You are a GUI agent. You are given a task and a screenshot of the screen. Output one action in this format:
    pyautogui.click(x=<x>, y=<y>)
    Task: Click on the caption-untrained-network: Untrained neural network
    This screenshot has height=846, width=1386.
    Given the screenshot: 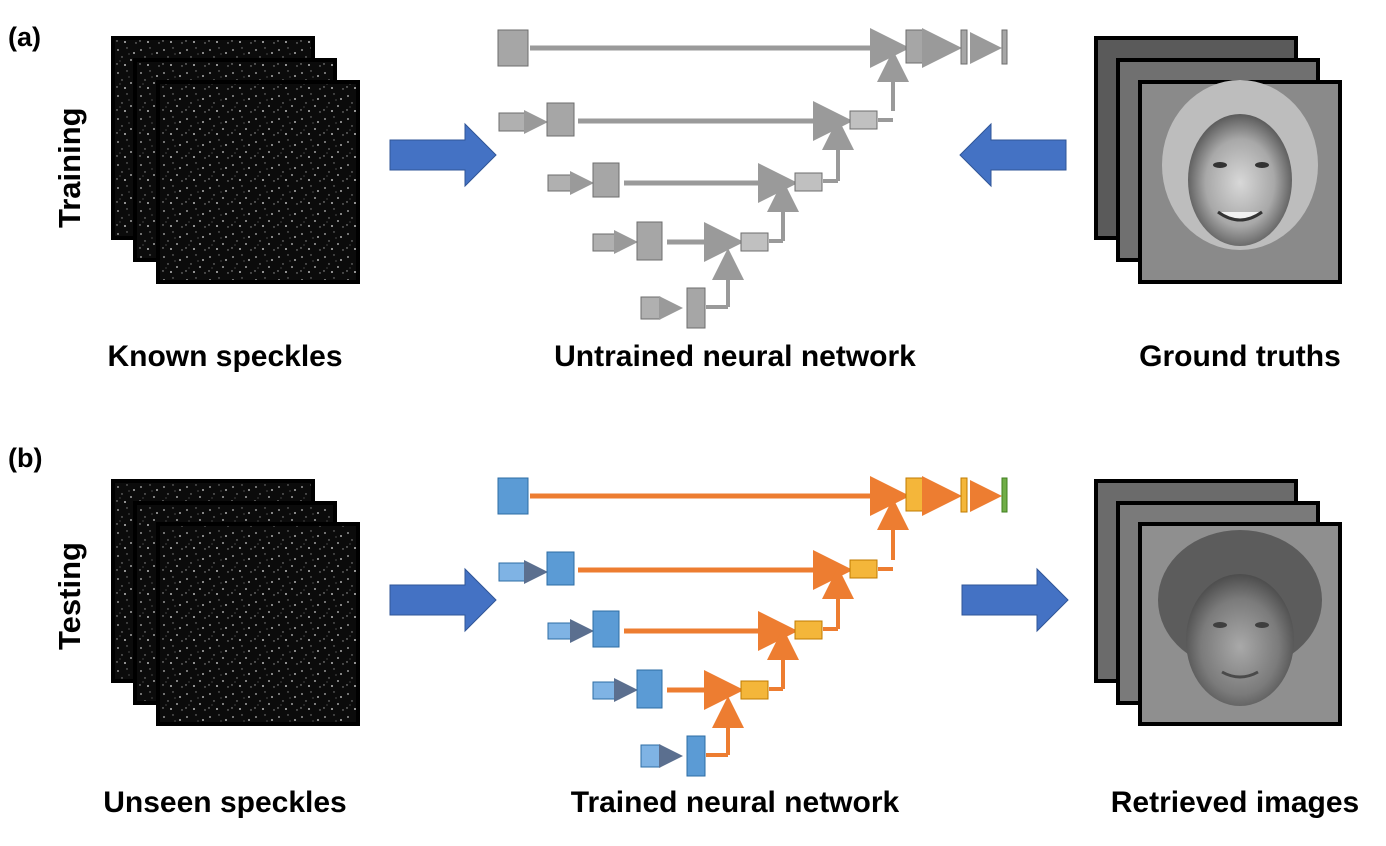 What is the action you would take?
    pyautogui.click(x=735, y=356)
    